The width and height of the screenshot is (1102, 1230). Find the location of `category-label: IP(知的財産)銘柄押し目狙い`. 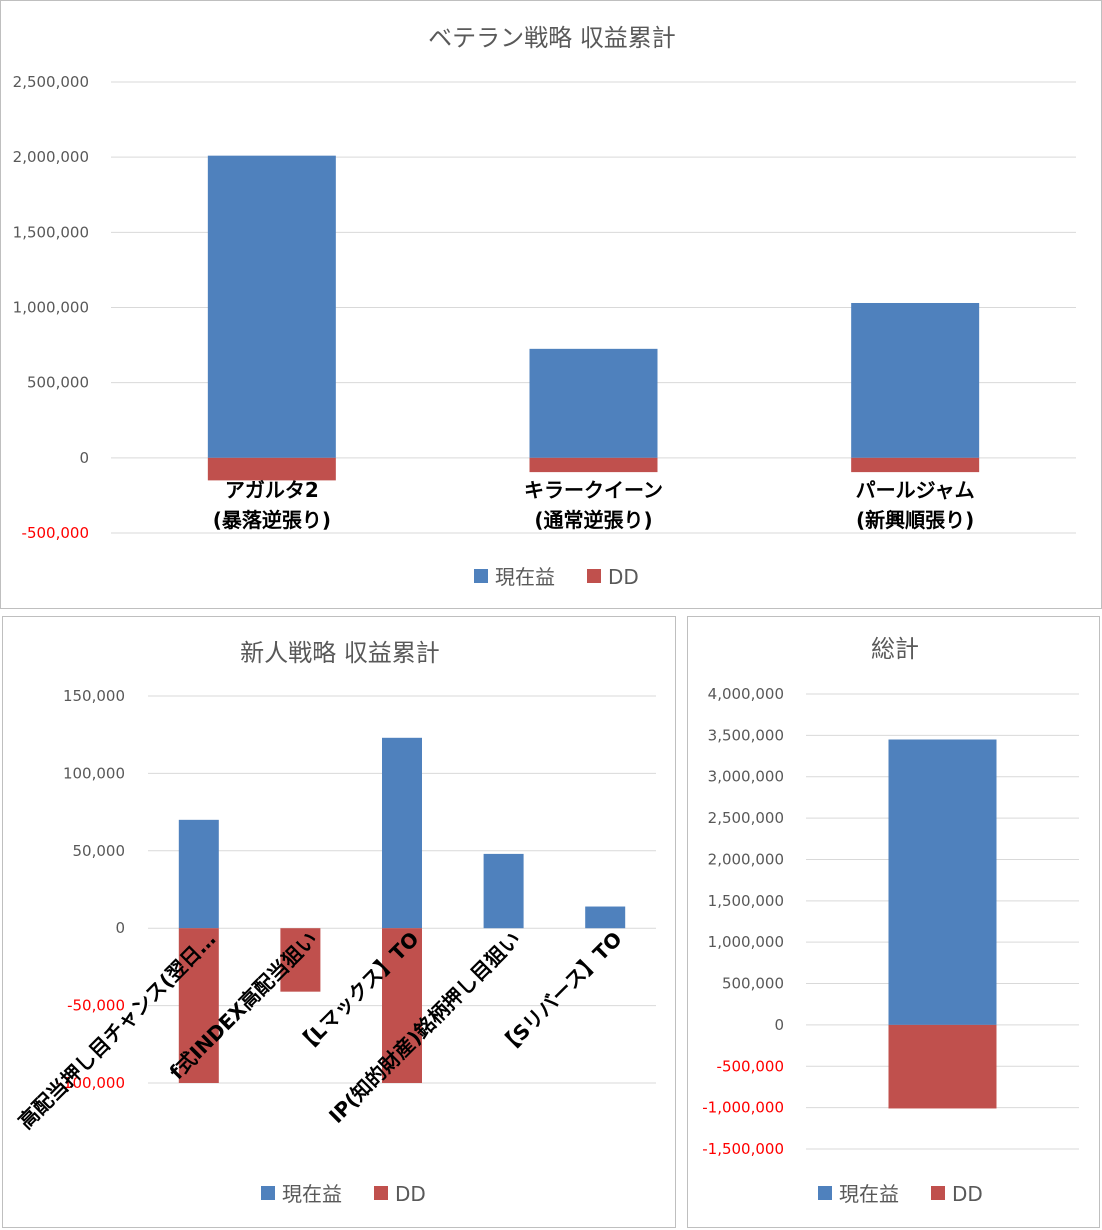

category-label: IP(知的財産)銘柄押し目狙い is located at coordinates (424, 1027).